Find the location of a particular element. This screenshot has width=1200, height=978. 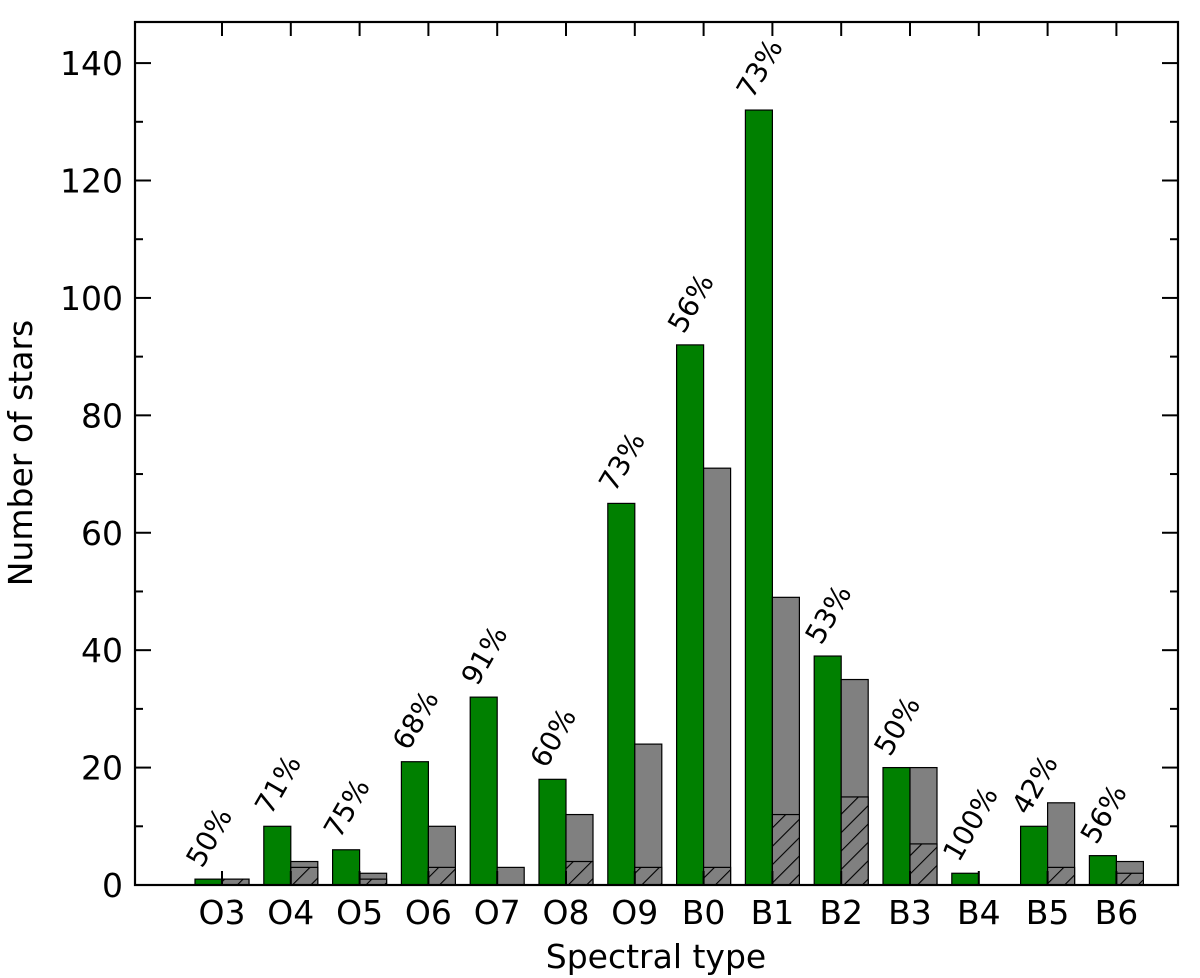

x-tick-label: O8 is located at coordinates (566, 912).